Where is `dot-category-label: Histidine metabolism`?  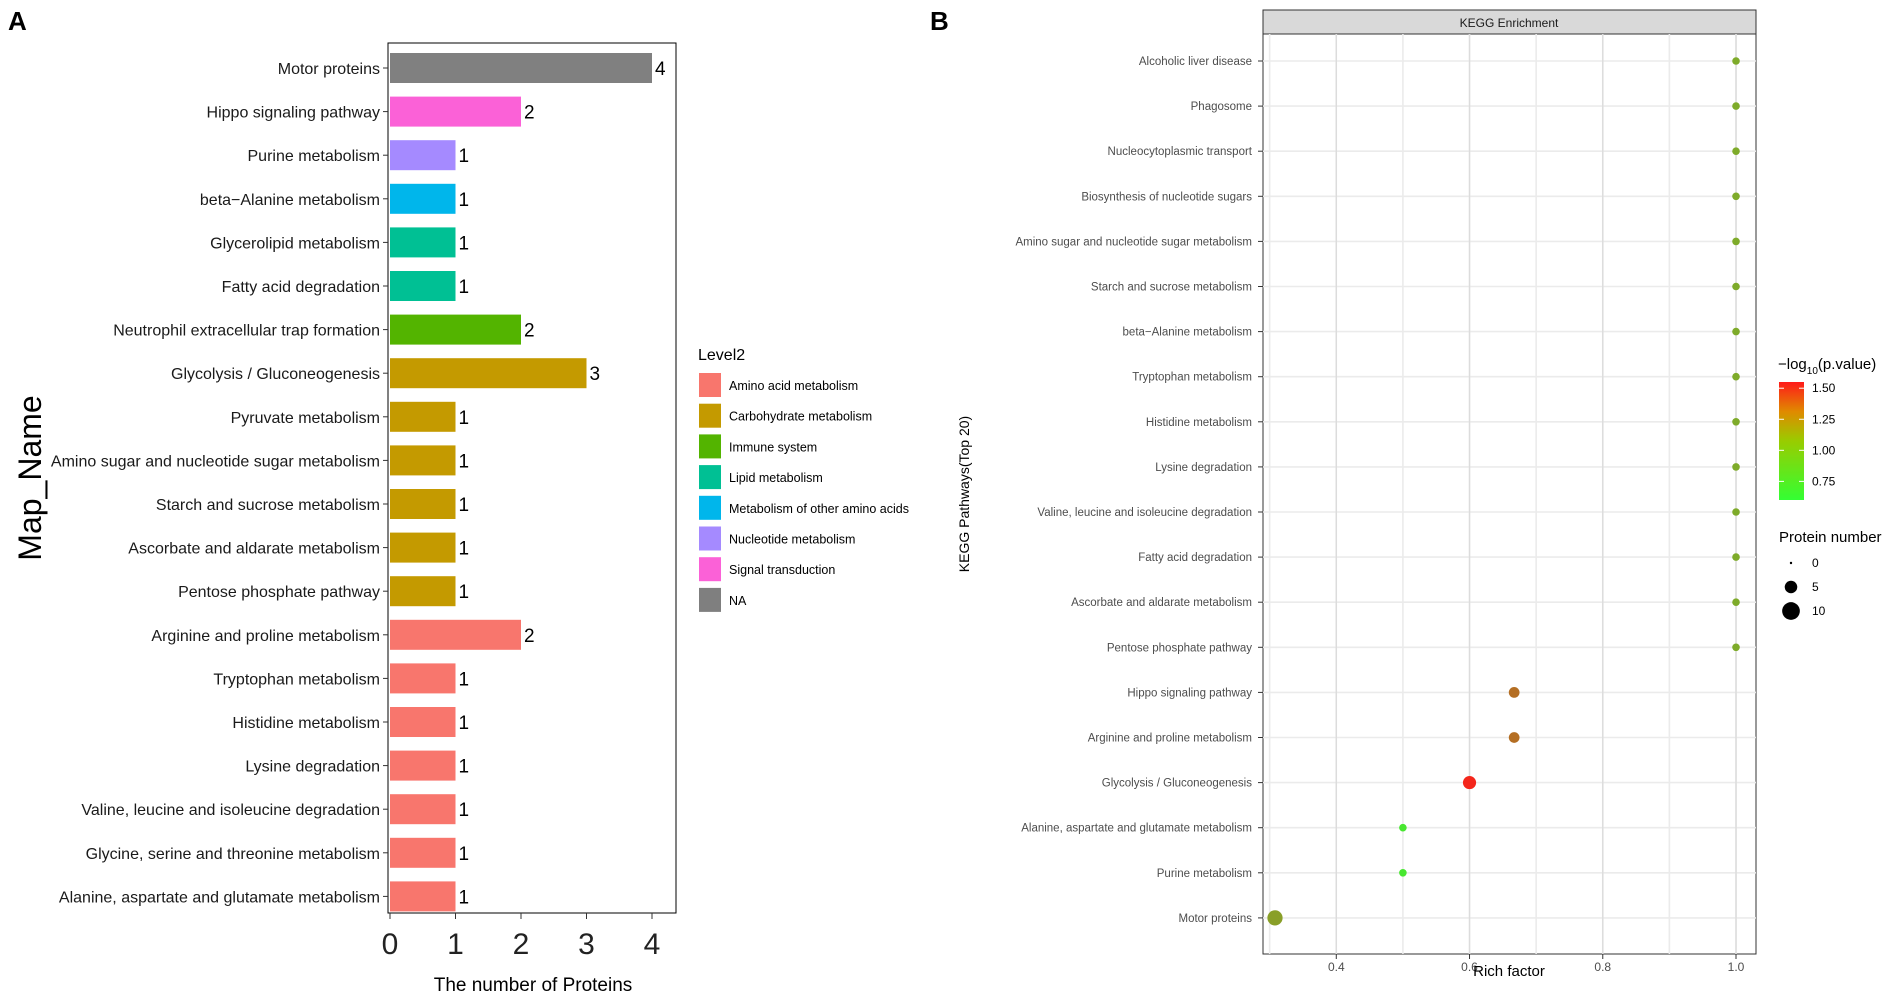 dot-category-label: Histidine metabolism is located at coordinates (1199, 423).